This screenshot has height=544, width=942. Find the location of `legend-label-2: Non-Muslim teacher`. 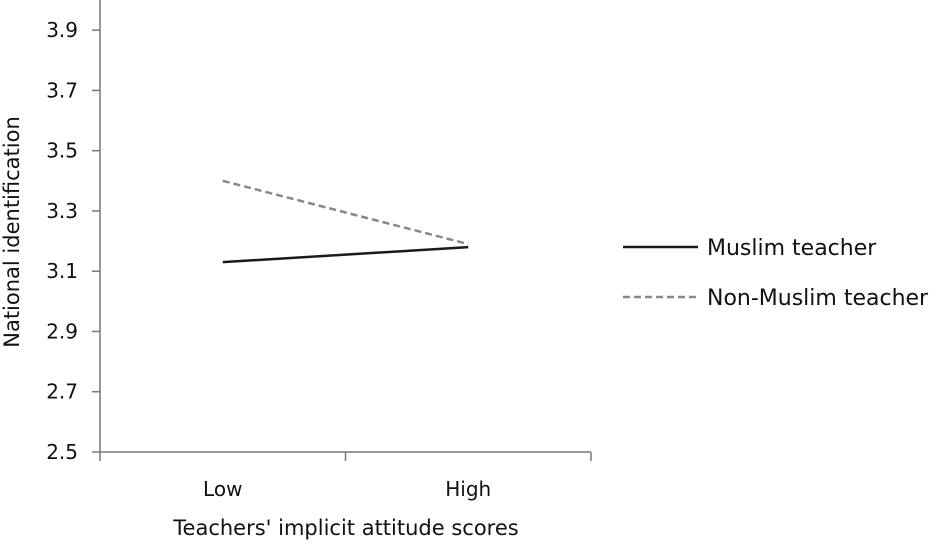

legend-label-2: Non-Muslim teacher is located at coordinates (818, 298).